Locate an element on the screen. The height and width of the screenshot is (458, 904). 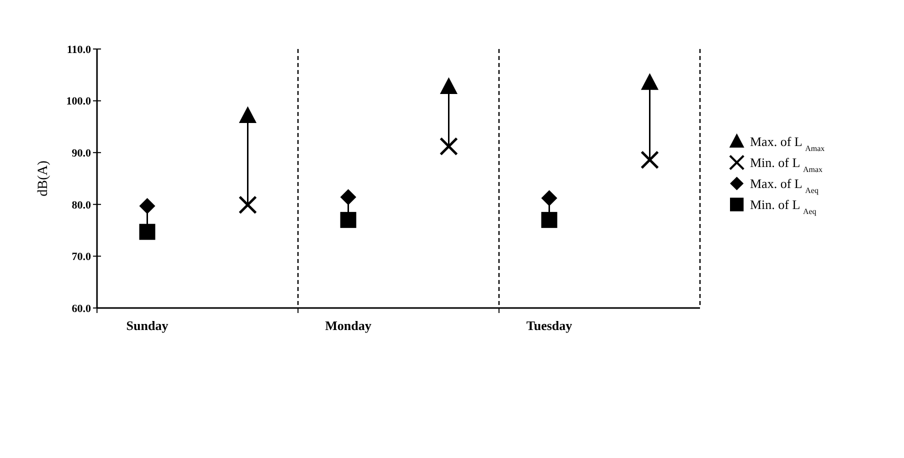
legend-label: Max. of L $_{Aeq}$ is located at coordinates (784, 185).